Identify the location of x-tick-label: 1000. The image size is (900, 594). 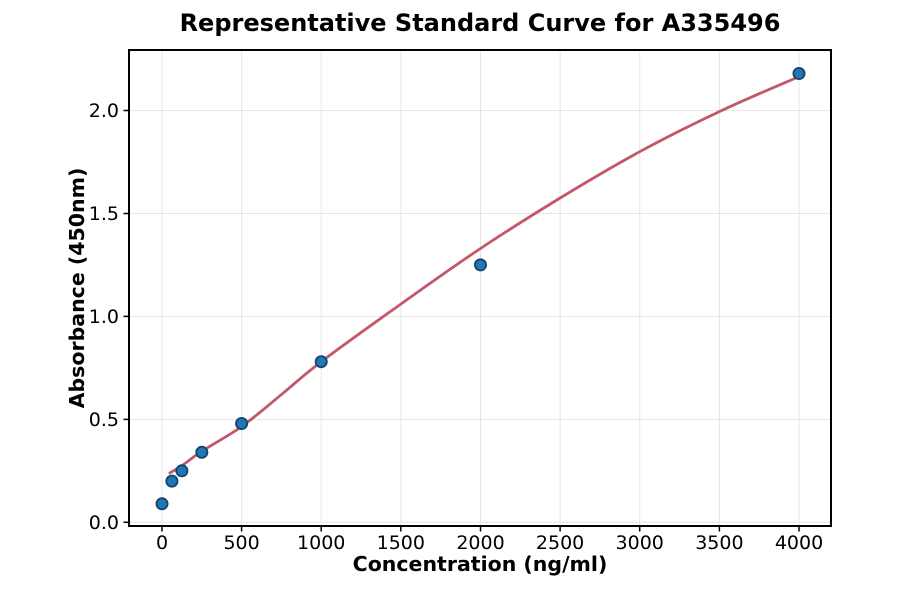
(321, 543).